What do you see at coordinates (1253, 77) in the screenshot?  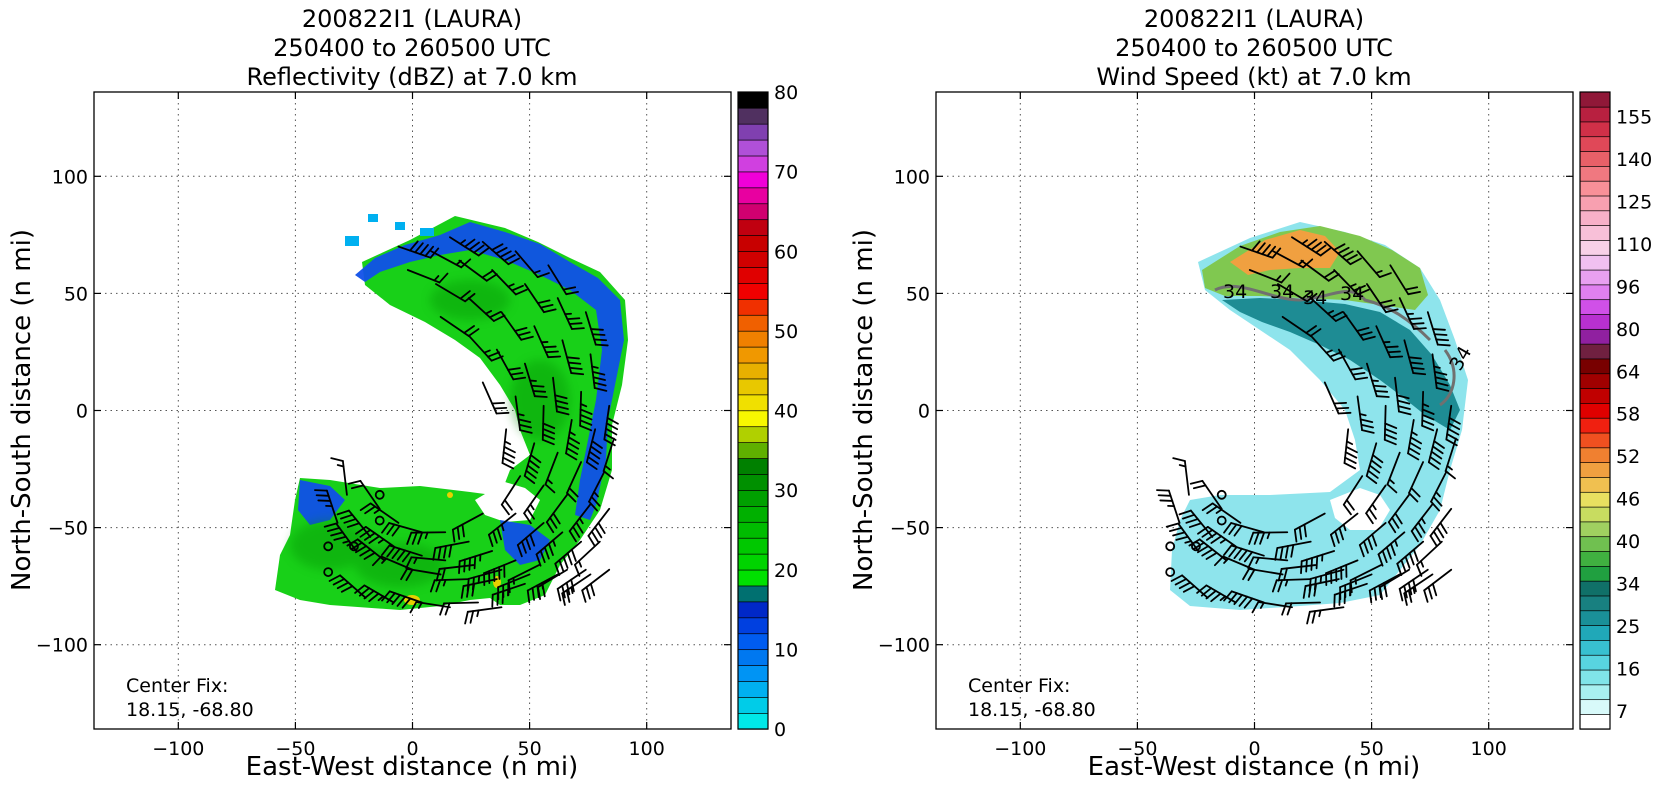 I see `title-line-3: Wind Speed (kt) at 7.0 km` at bounding box center [1253, 77].